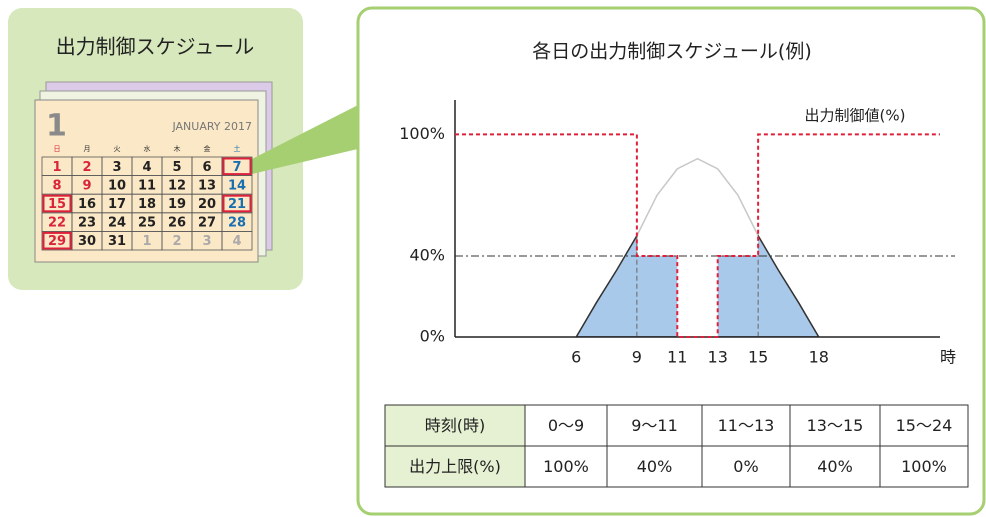 The image size is (986, 517). Describe the element at coordinates (87, 223) in the screenshot. I see `date: 23` at that location.